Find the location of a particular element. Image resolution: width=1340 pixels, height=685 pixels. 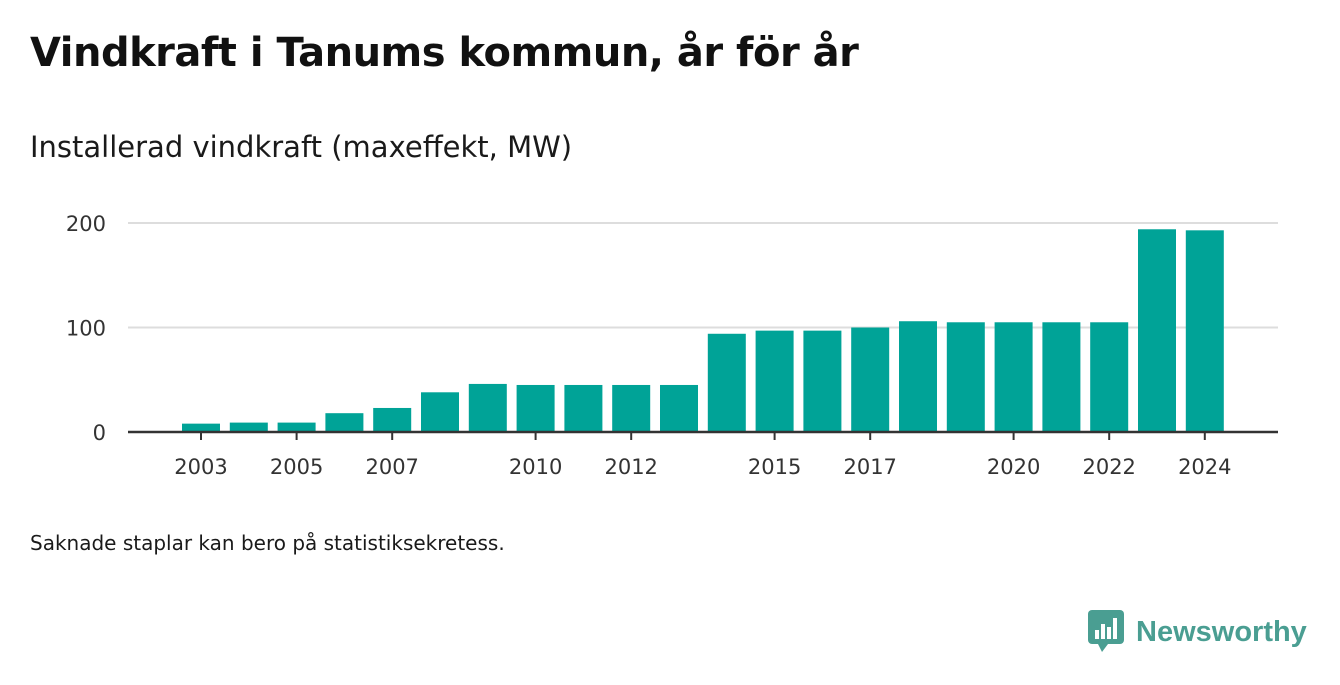

x-tick-label: 2015 is located at coordinates (774, 467).